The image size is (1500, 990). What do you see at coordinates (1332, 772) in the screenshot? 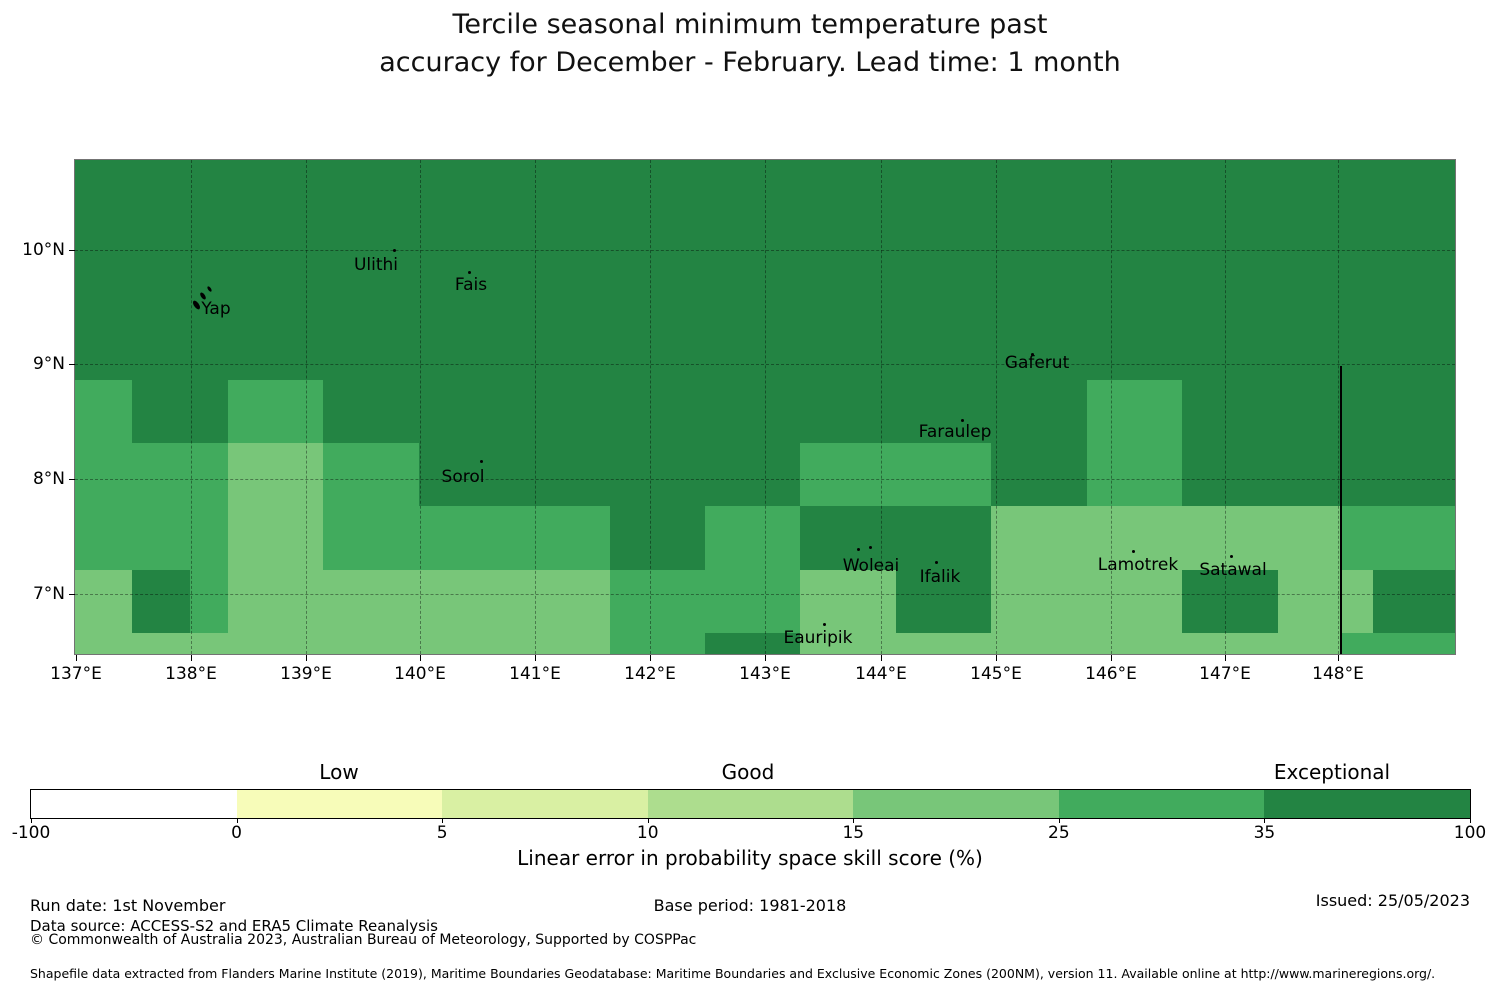
I see `colorbar-category-label: Exceptional` at bounding box center [1332, 772].